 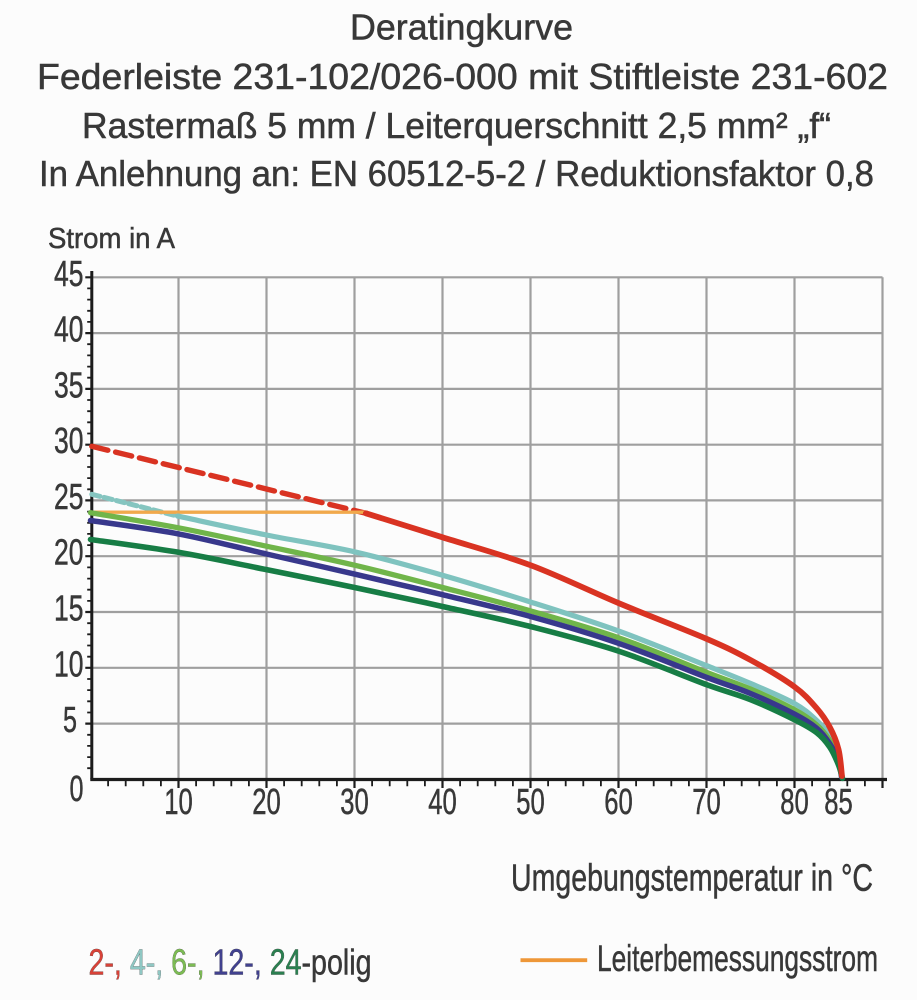 I want to click on svg-text: 50, so click(x=530, y=801).